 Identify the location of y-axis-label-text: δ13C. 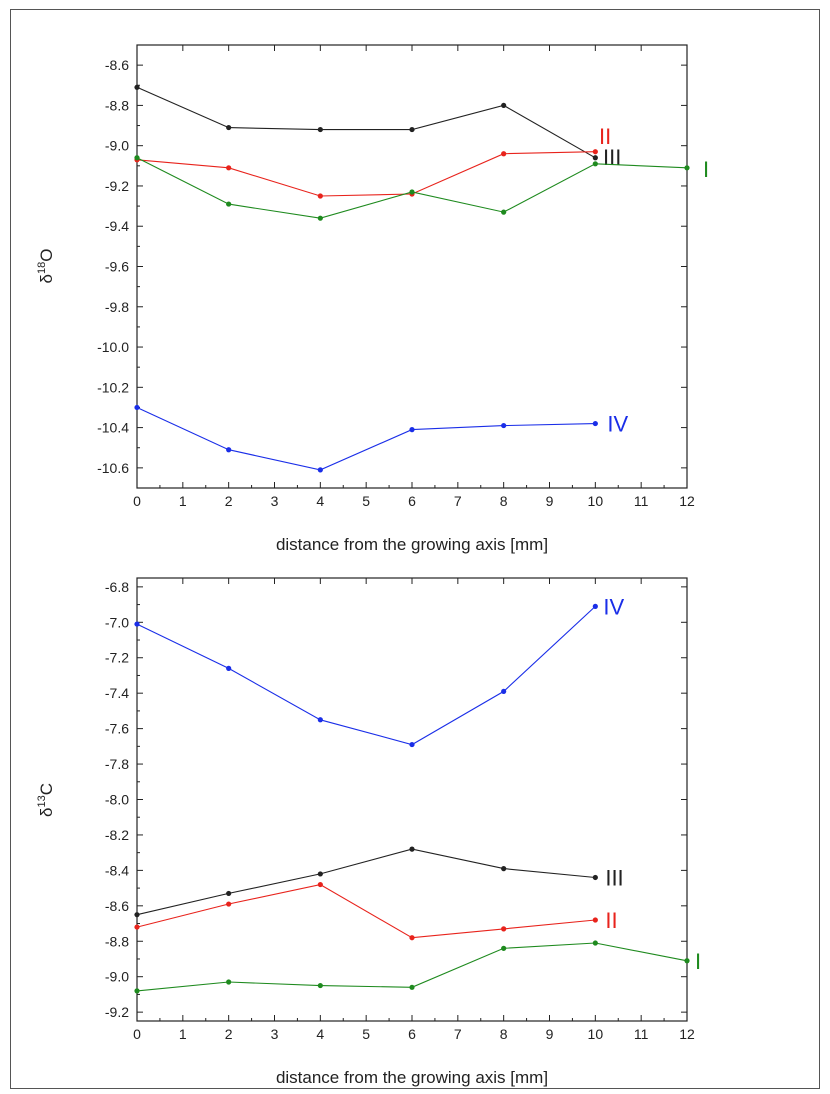
(46, 800).